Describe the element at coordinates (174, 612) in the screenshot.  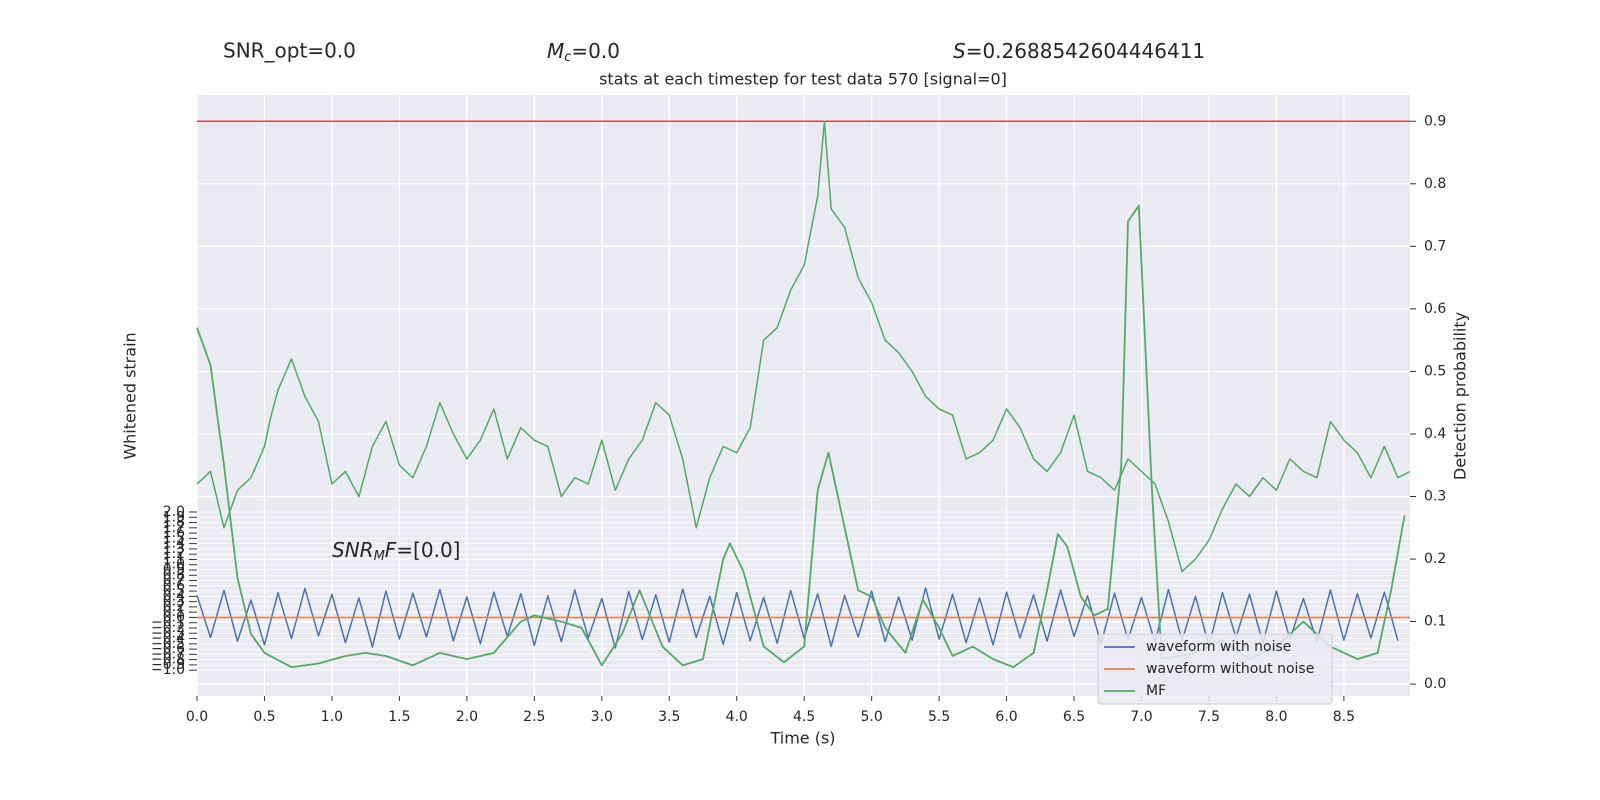
I see `y-tick-label: 0.1` at that location.